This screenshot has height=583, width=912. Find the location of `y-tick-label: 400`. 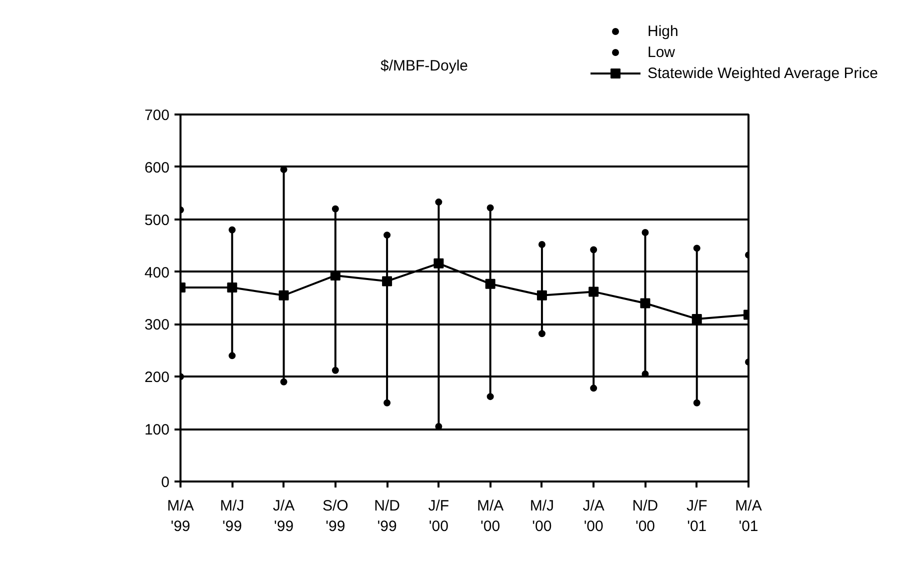

y-tick-label: 400 is located at coordinates (157, 273).